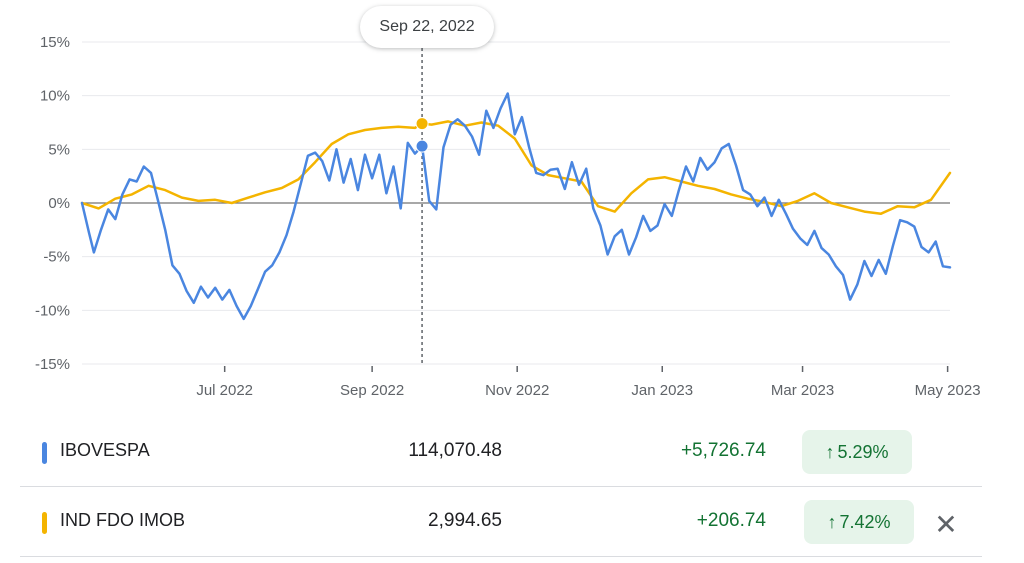 This screenshot has height=563, width=1024. I want to click on percent-change: 7.42%, so click(865, 521).